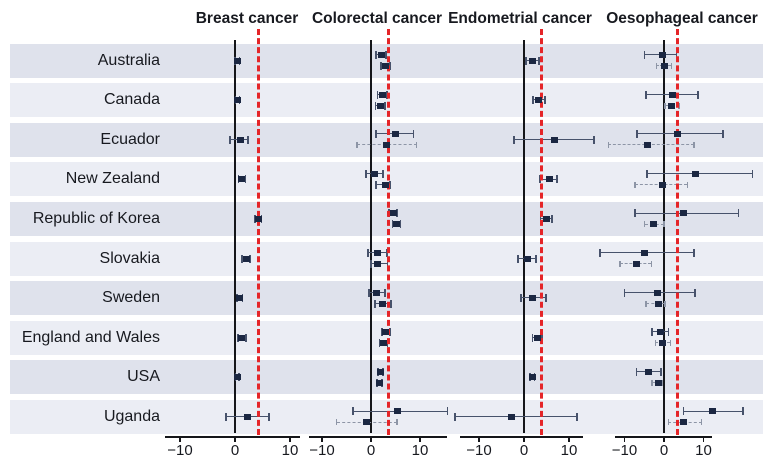 This screenshot has width=763, height=463. What do you see at coordinates (128, 60) in the screenshot?
I see `row-label: Australia` at bounding box center [128, 60].